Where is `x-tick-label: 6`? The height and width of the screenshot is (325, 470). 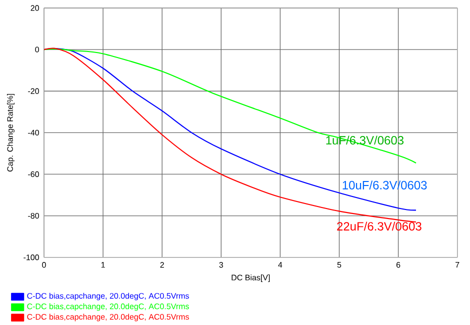
x-tick-label: 6 is located at coordinates (398, 265).